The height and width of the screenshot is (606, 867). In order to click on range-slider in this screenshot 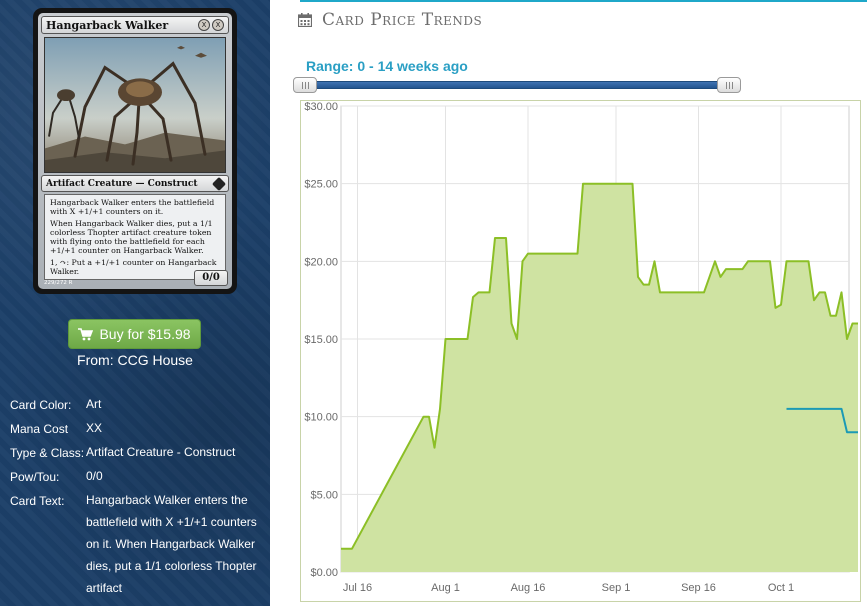, I will do `click(517, 85)`.